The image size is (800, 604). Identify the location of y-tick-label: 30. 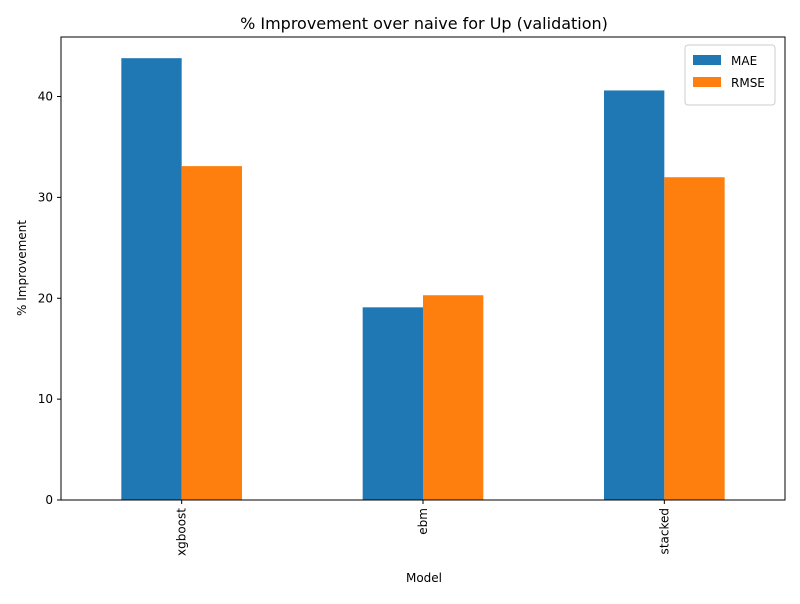
(45, 197).